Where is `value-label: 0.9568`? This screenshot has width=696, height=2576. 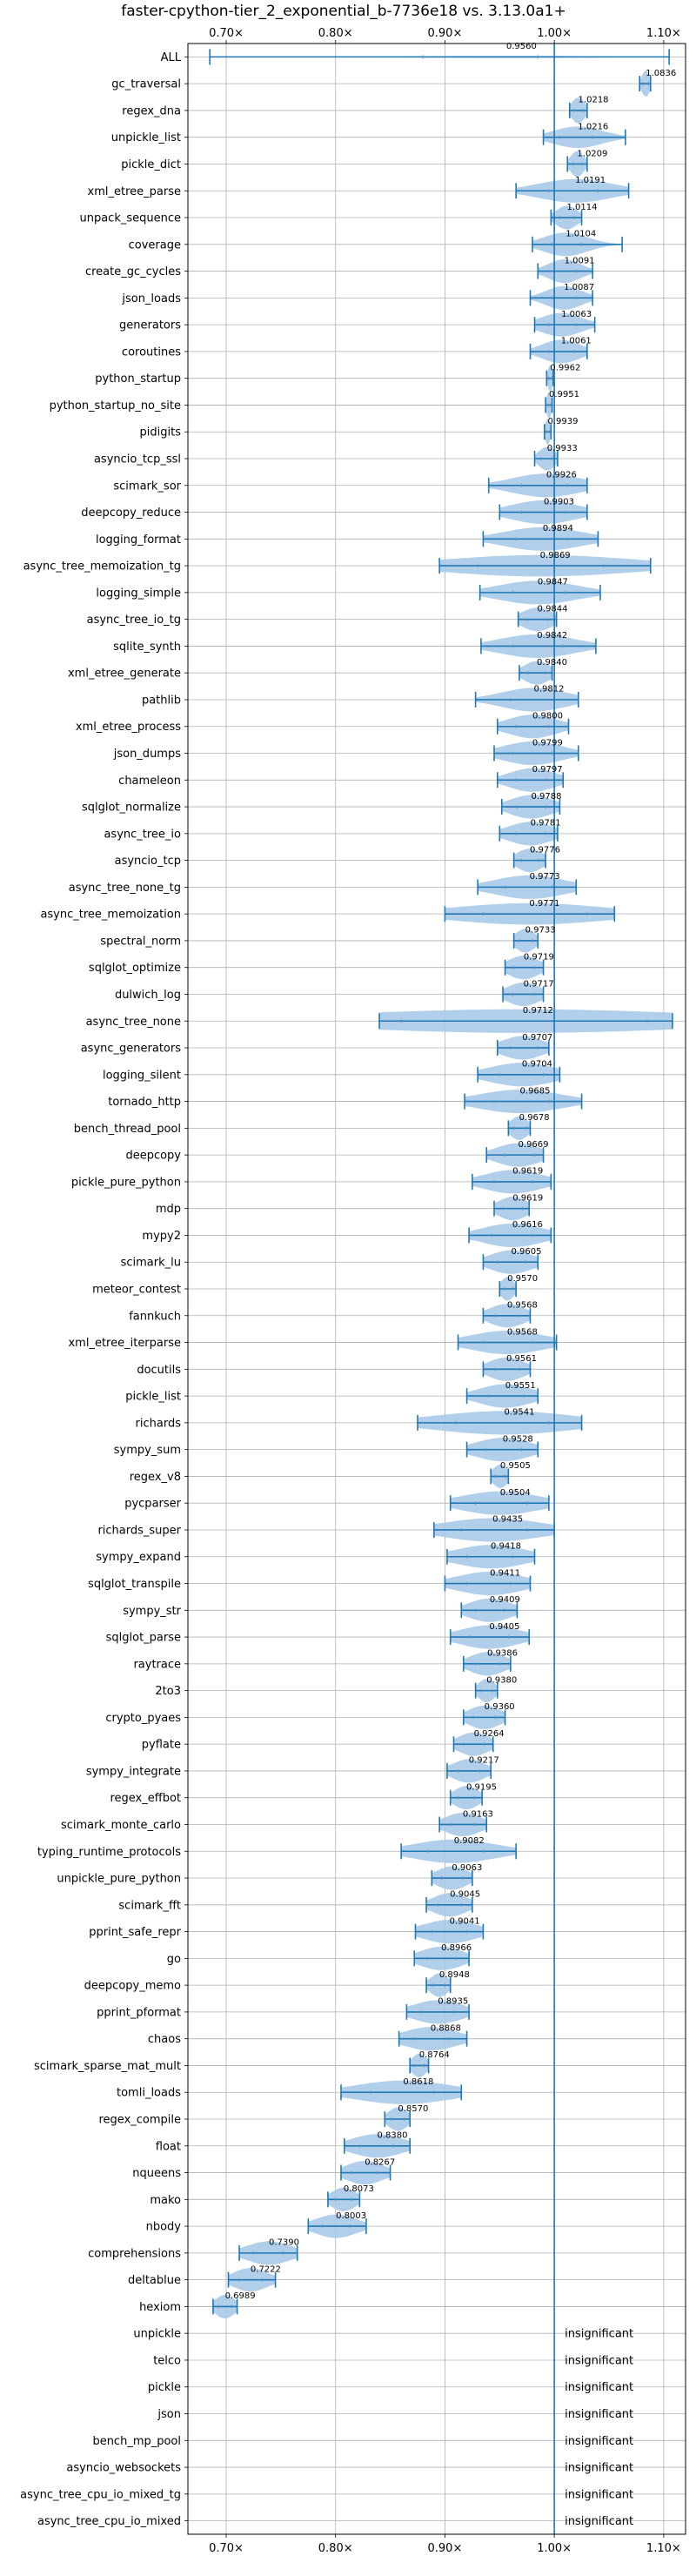
value-label: 0.9568 is located at coordinates (522, 1332).